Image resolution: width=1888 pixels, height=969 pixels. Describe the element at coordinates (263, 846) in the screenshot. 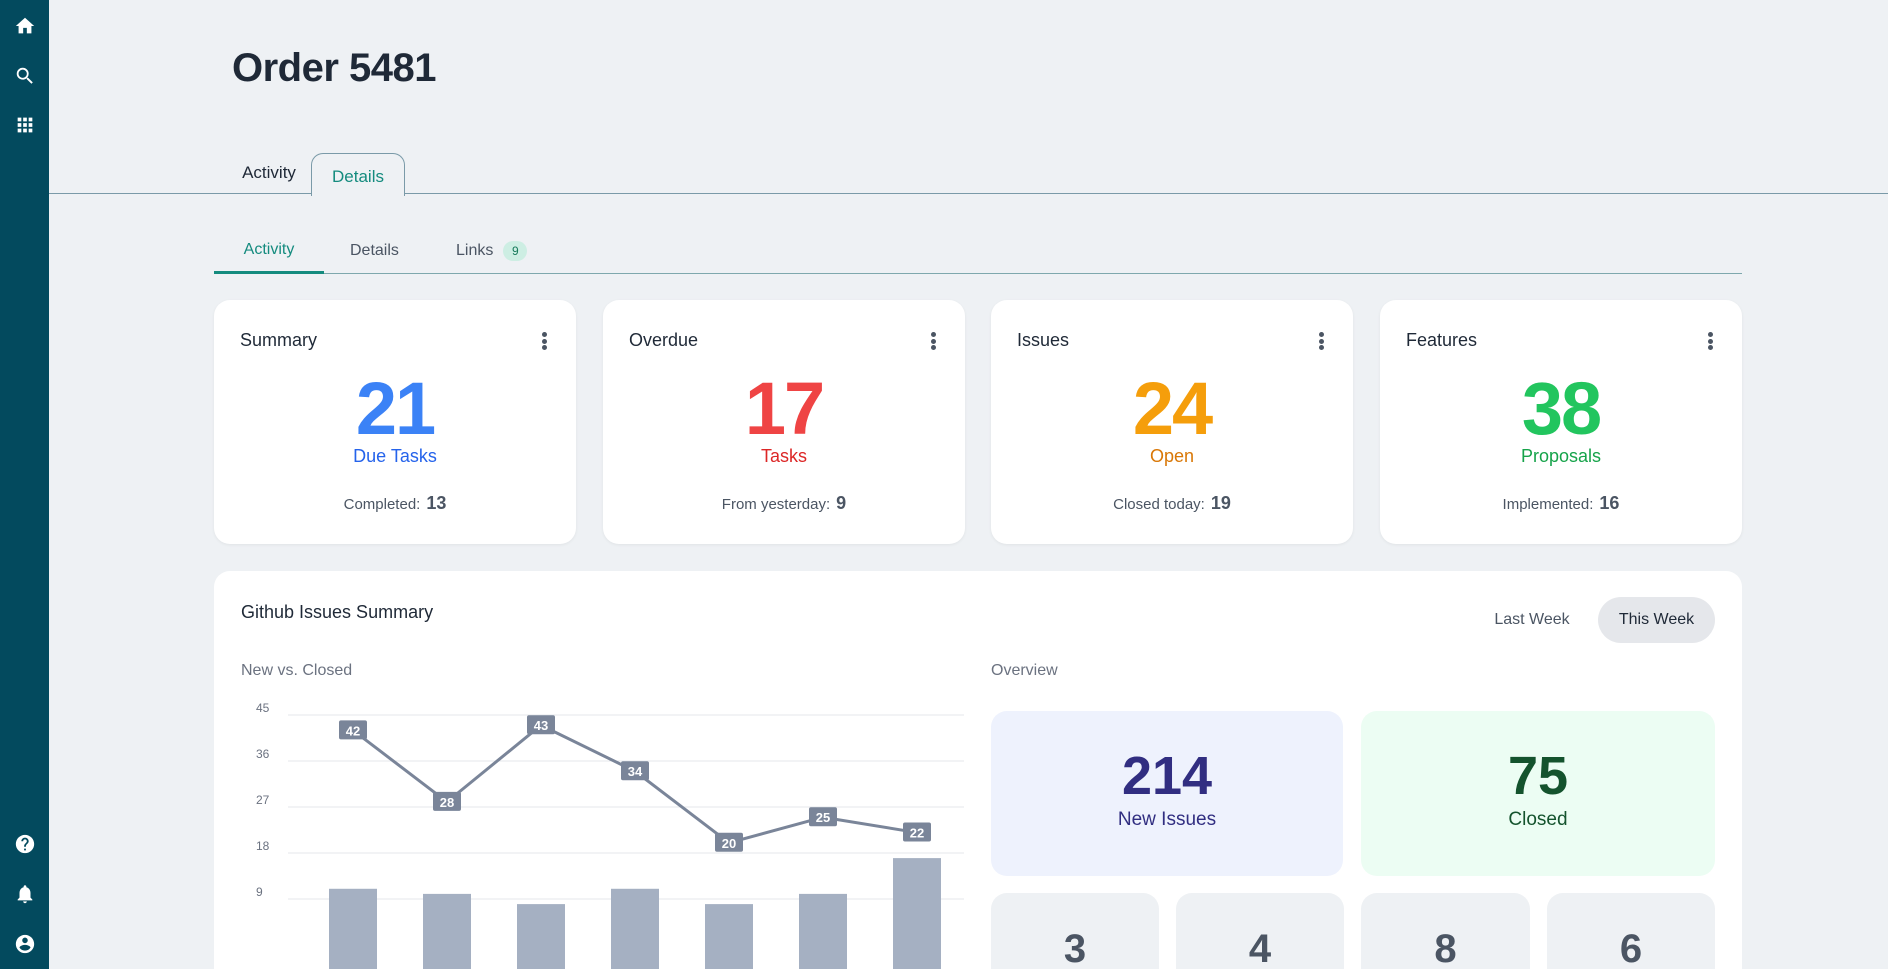

I see `y-tick-label: 18` at that location.